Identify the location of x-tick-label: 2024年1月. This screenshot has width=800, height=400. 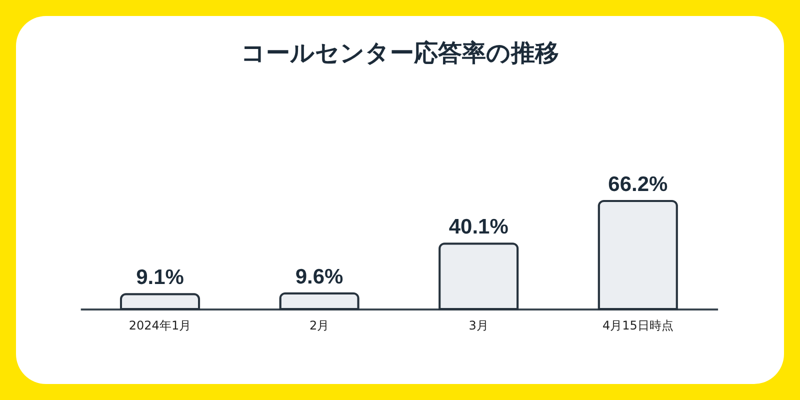
(160, 325).